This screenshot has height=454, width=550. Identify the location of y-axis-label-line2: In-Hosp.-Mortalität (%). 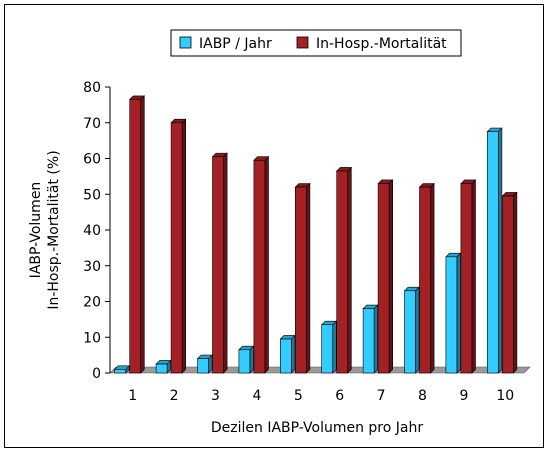
(54, 229).